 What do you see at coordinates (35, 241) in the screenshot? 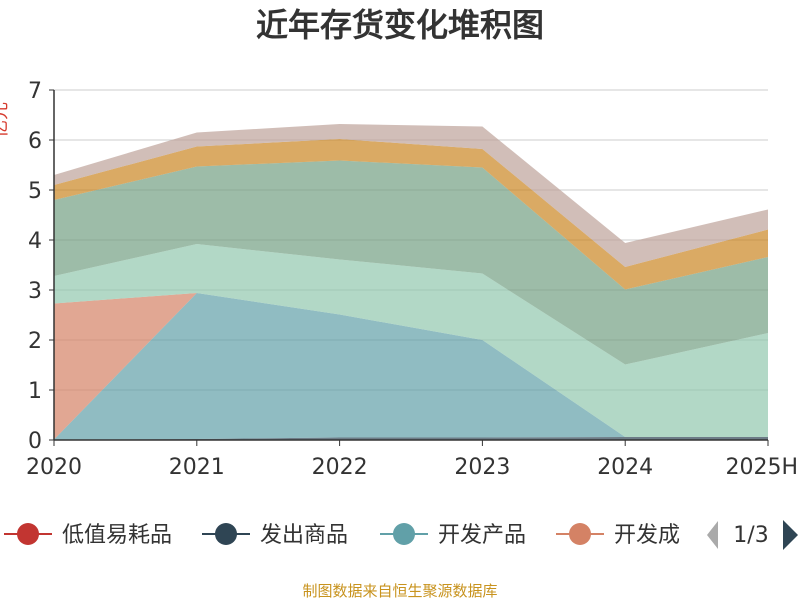
I see `y-tick-label: 4` at bounding box center [35, 241].